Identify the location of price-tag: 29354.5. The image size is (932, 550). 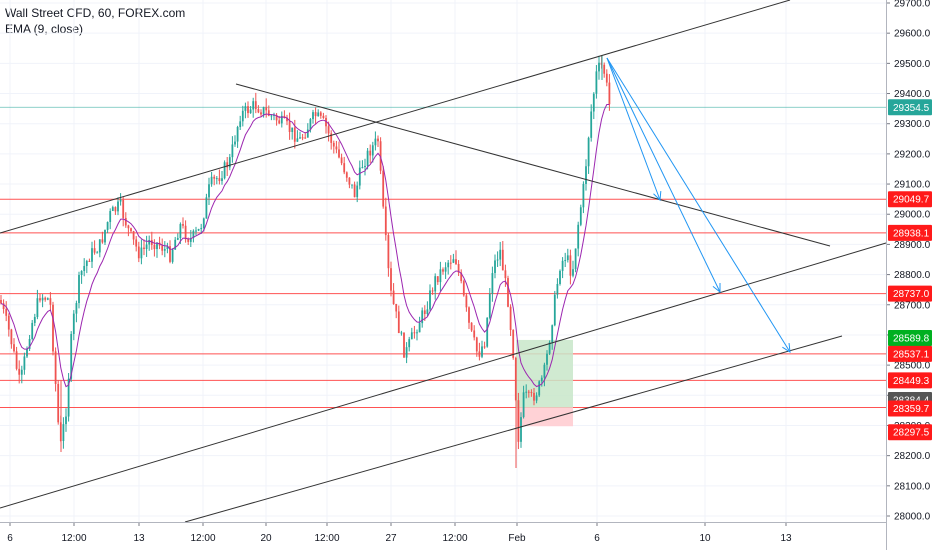
(910, 107).